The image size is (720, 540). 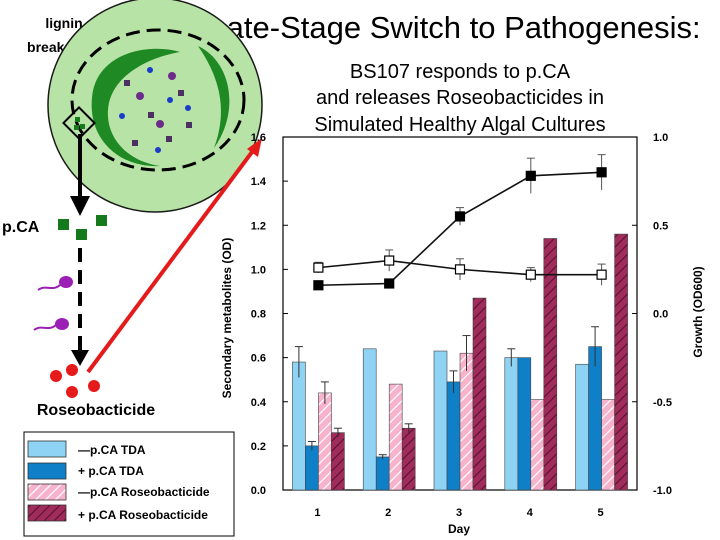 What do you see at coordinates (258, 447) in the screenshot?
I see `y-tick-label-1: 0.2` at bounding box center [258, 447].